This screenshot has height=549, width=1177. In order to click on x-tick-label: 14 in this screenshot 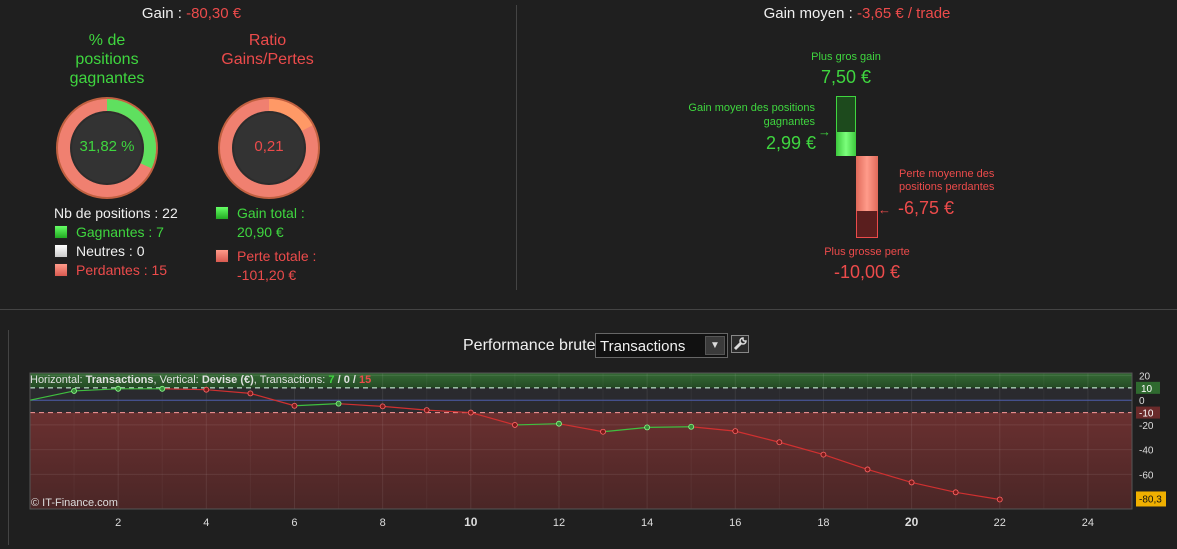, I will do `click(647, 523)`.